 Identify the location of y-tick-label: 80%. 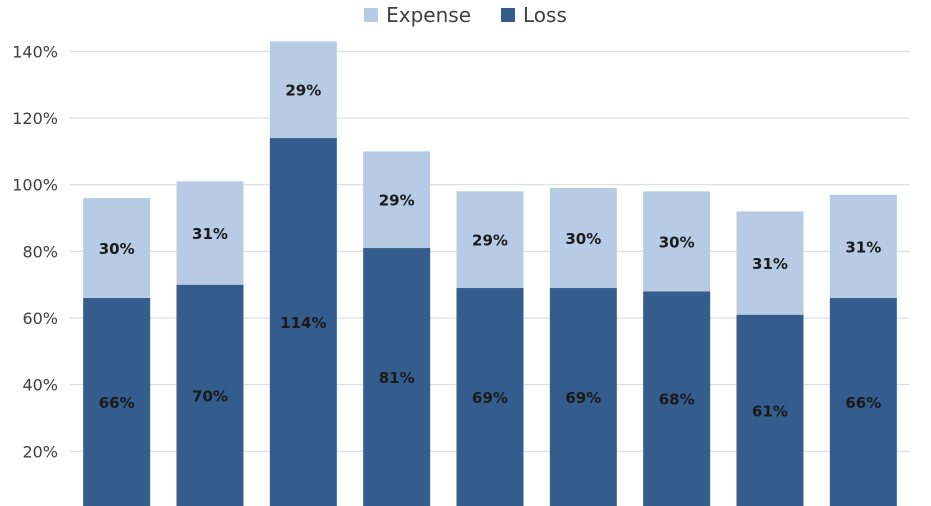
(40, 251).